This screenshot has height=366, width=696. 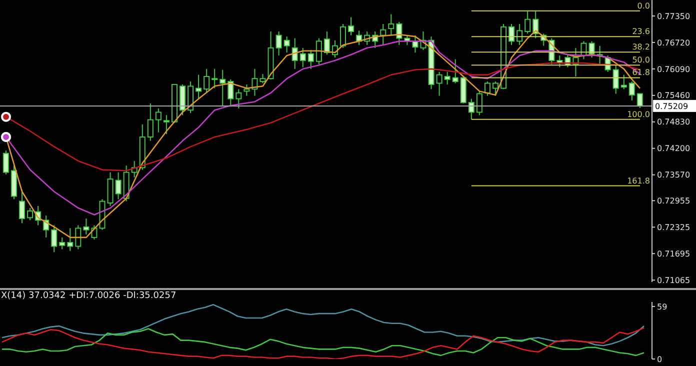 What do you see at coordinates (659, 359) in the screenshot?
I see `y-tick-label: 0` at bounding box center [659, 359].